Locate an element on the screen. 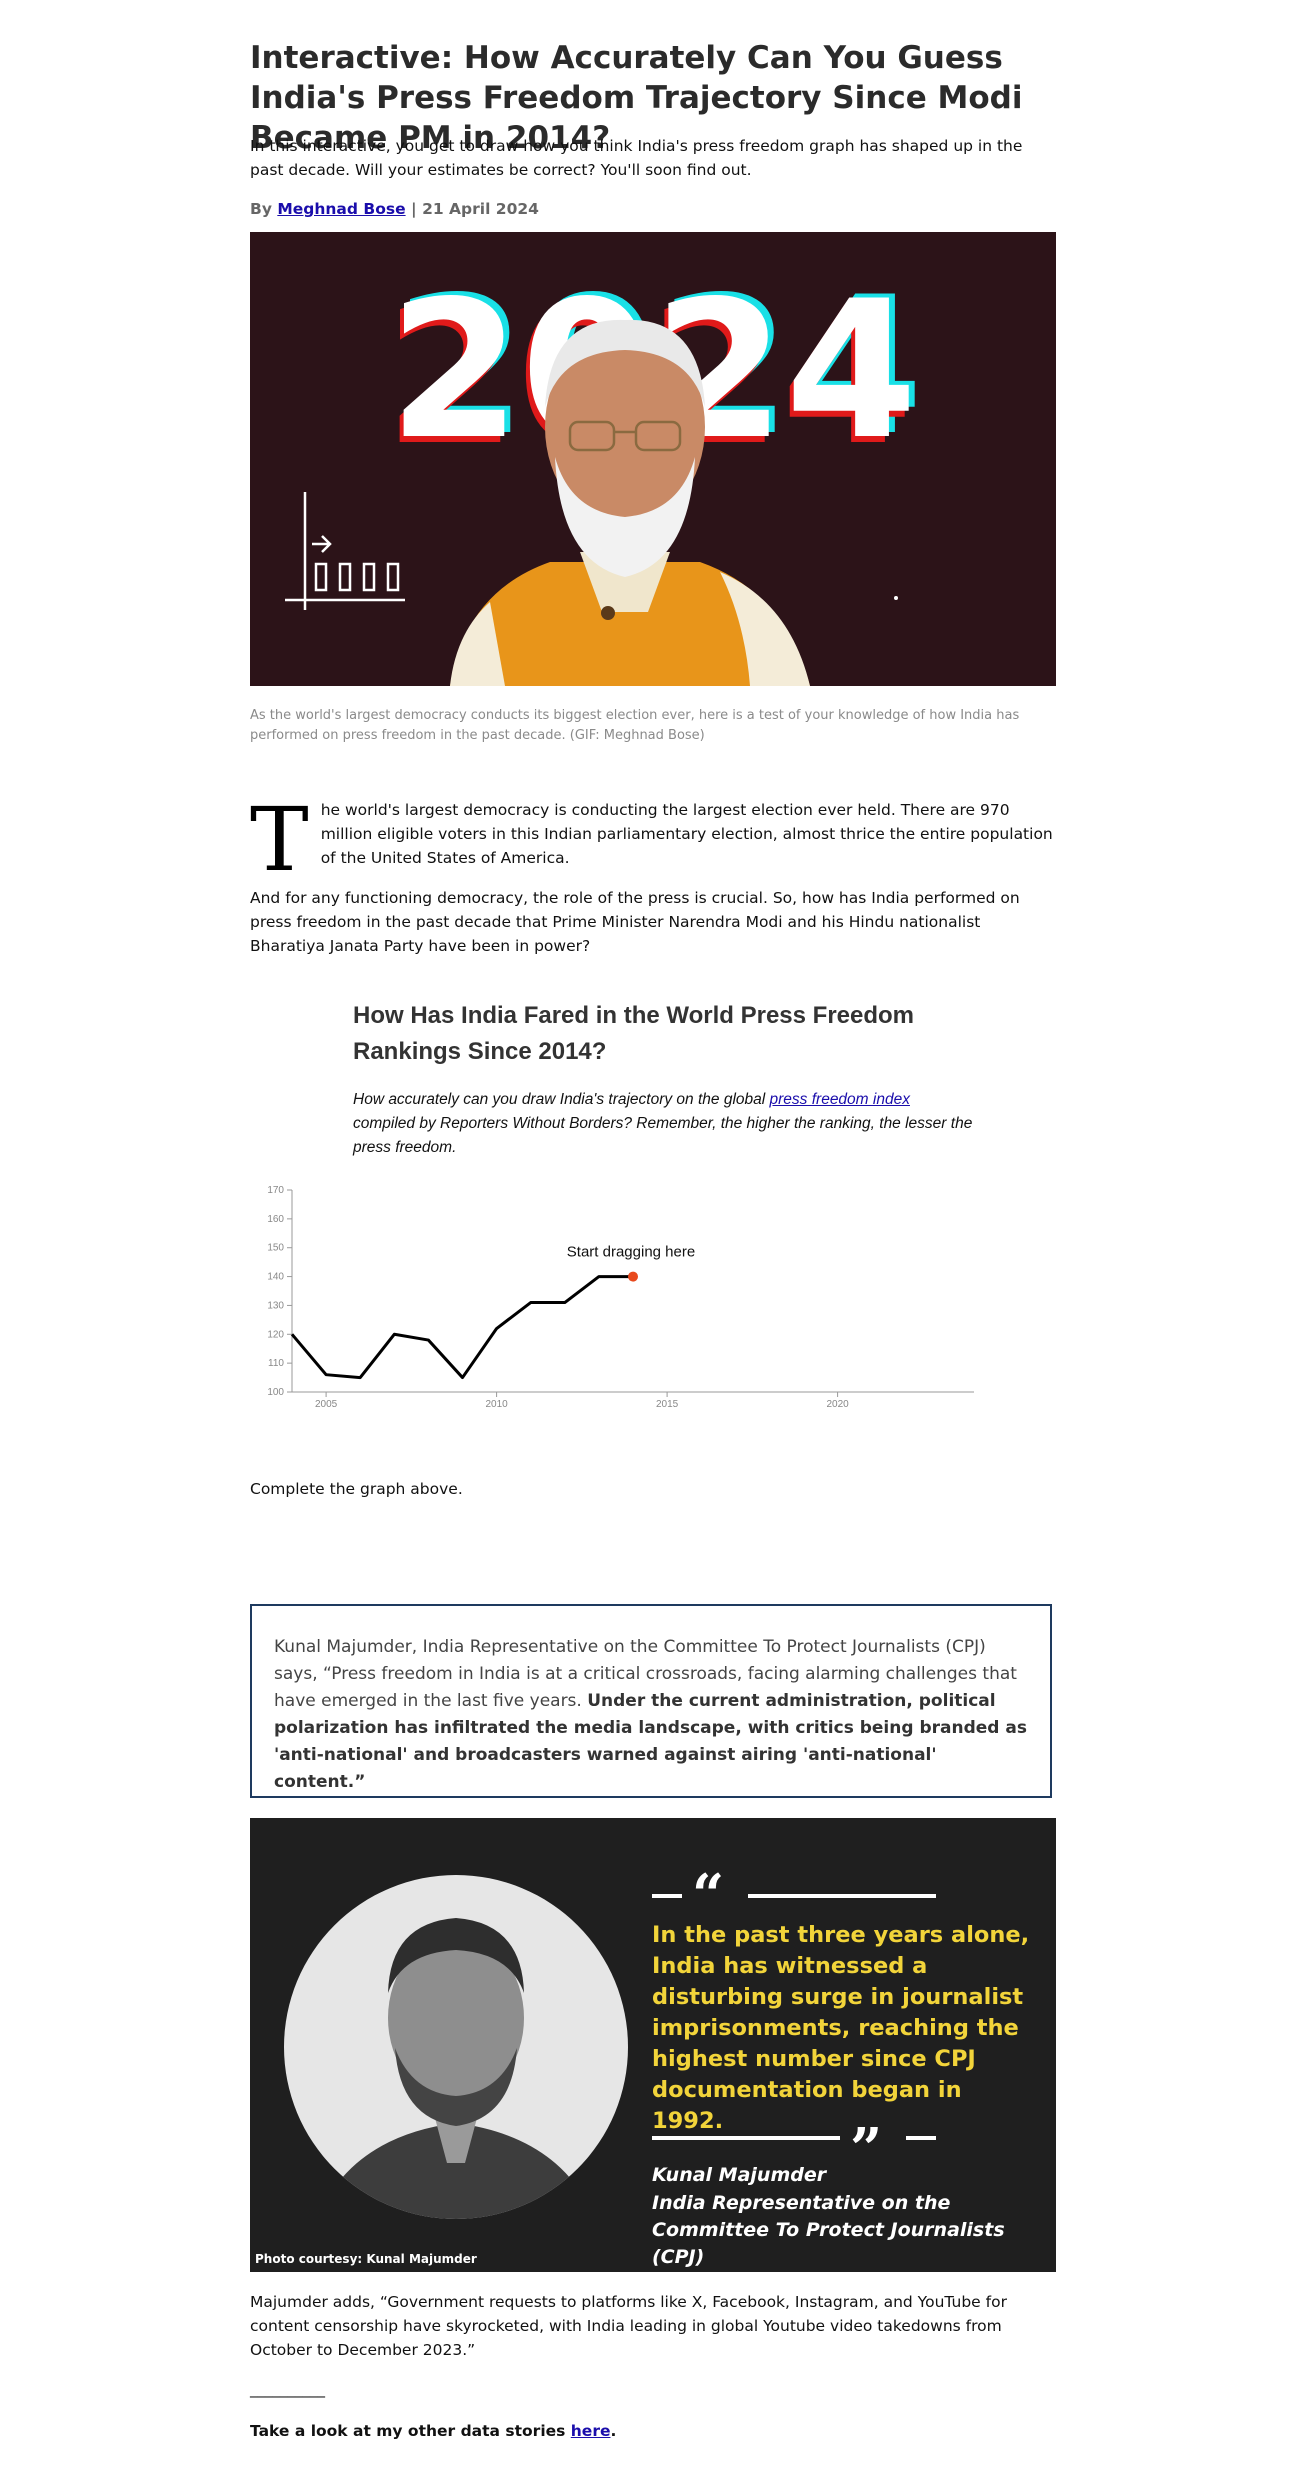  y-tick-label: 140 is located at coordinates (275, 1277).